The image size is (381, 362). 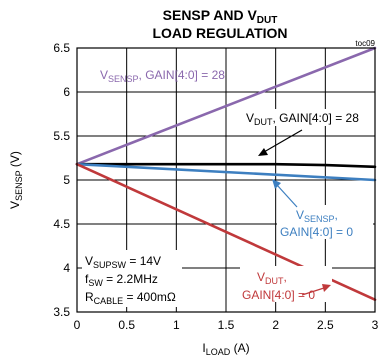 I want to click on annotation-vdut-gain28-arrowhead, so click(x=263, y=152).